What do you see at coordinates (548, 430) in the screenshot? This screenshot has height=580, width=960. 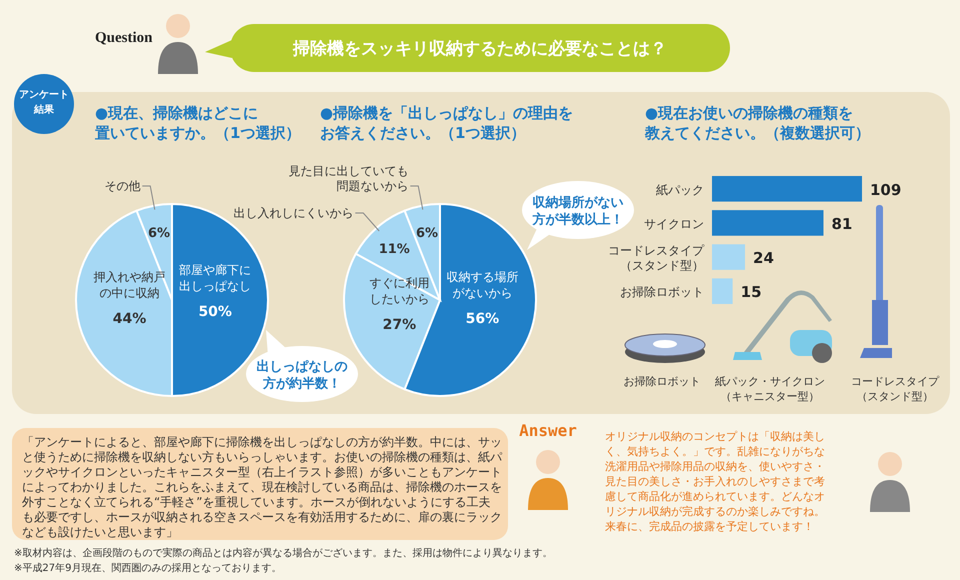 I see `text: Answer` at bounding box center [548, 430].